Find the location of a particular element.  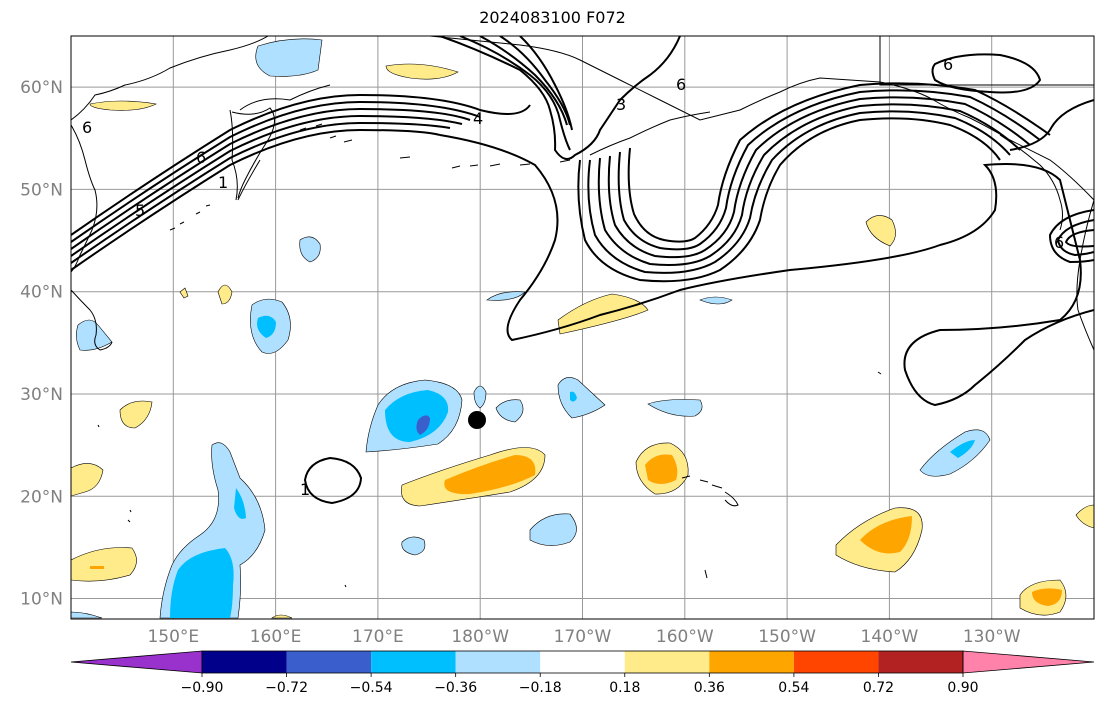

contour-label: 5 is located at coordinates (140, 210).